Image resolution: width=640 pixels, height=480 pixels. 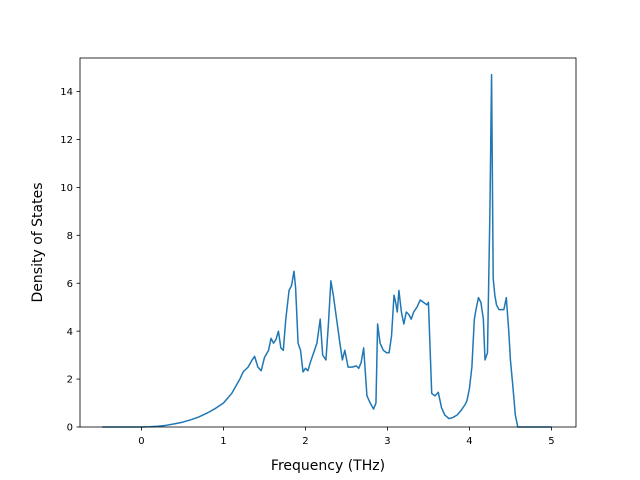 I want to click on y-tick-label: 0, so click(x=70, y=428).